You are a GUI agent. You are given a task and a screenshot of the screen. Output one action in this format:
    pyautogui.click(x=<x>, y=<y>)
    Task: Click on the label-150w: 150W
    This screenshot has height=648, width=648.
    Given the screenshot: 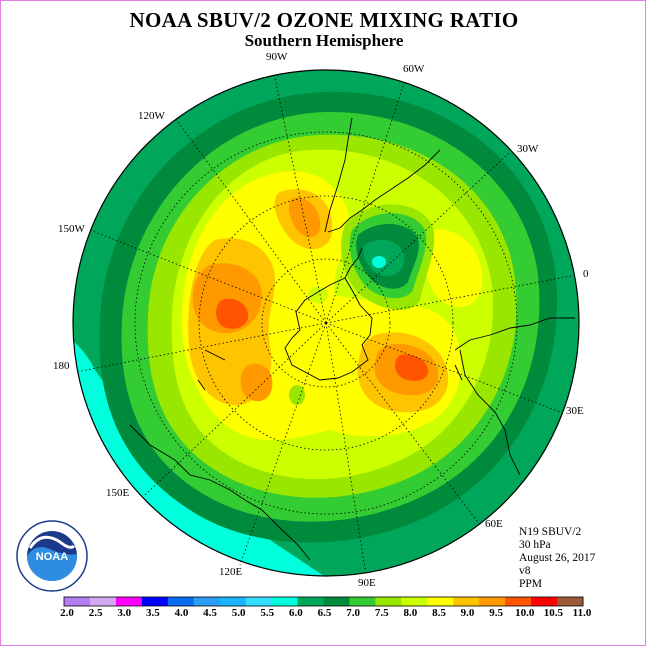 What is the action you would take?
    pyautogui.click(x=71, y=229)
    